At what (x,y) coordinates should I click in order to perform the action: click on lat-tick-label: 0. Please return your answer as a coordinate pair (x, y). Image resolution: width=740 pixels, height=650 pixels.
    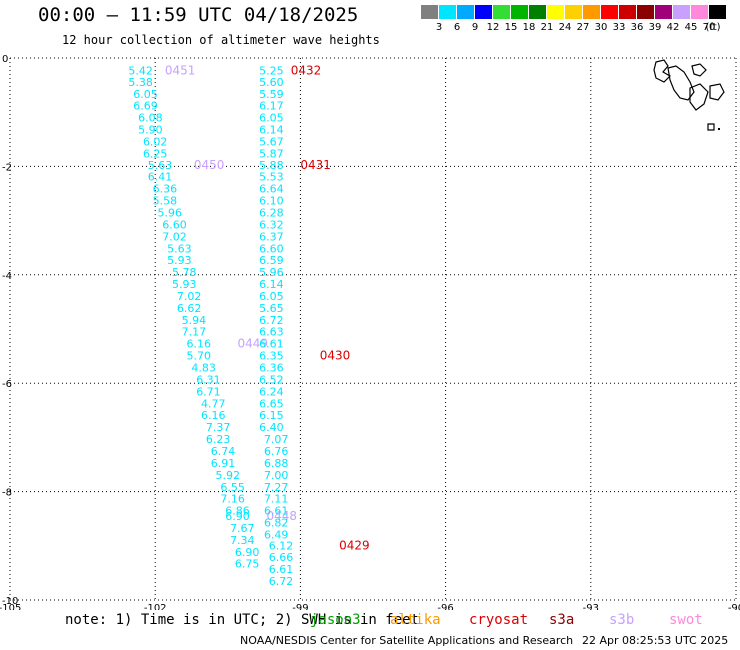
    Looking at the image, I should click on (5, 59).